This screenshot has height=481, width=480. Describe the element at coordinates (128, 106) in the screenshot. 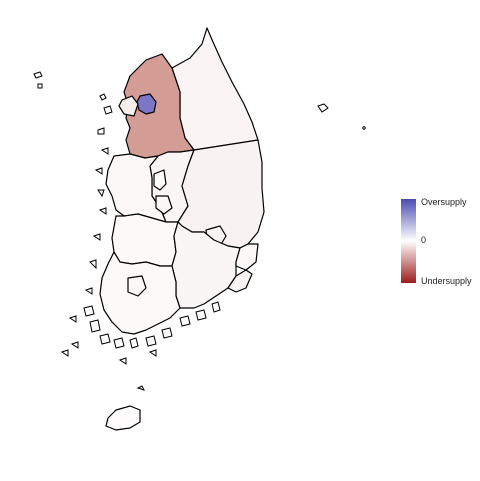

I see `region-incheon` at that location.